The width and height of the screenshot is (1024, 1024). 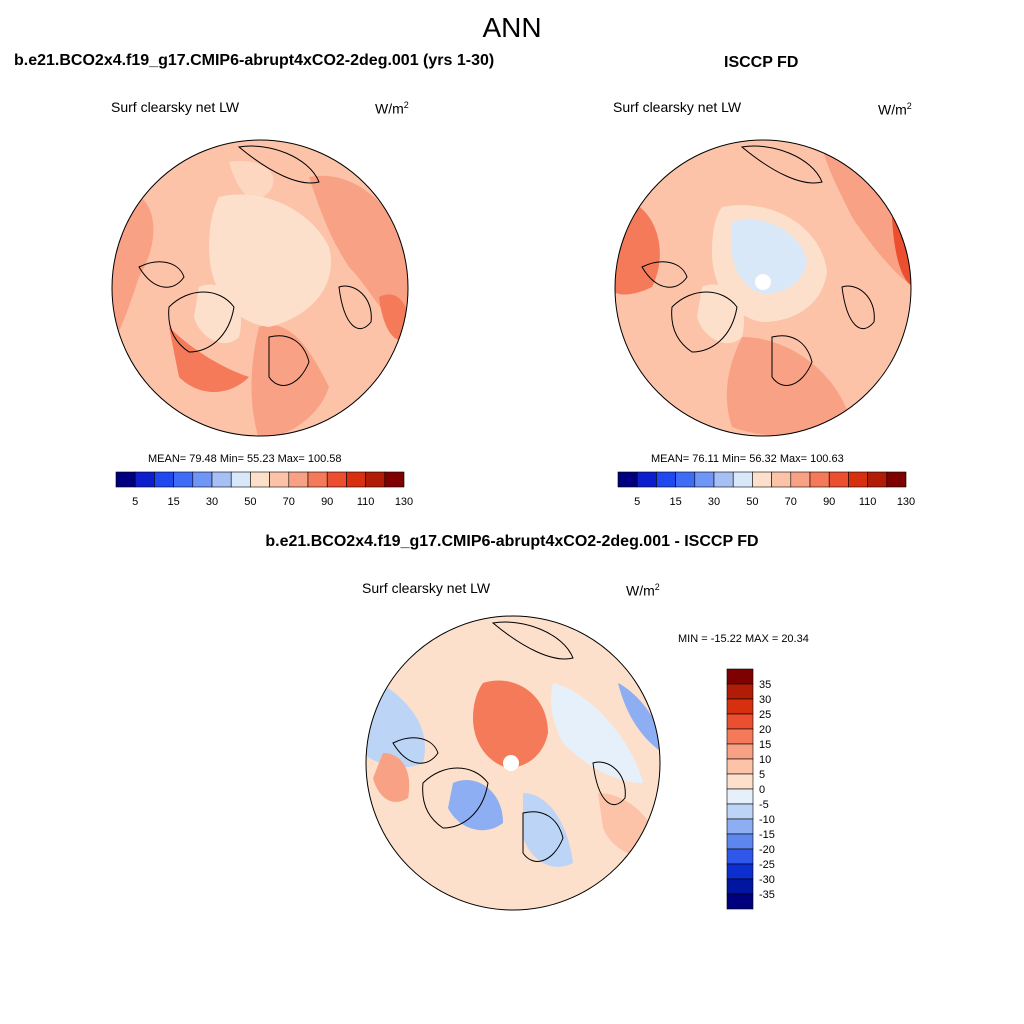 What do you see at coordinates (677, 107) in the screenshot?
I see `obs-variable-label: Surf clearsky net LW` at bounding box center [677, 107].